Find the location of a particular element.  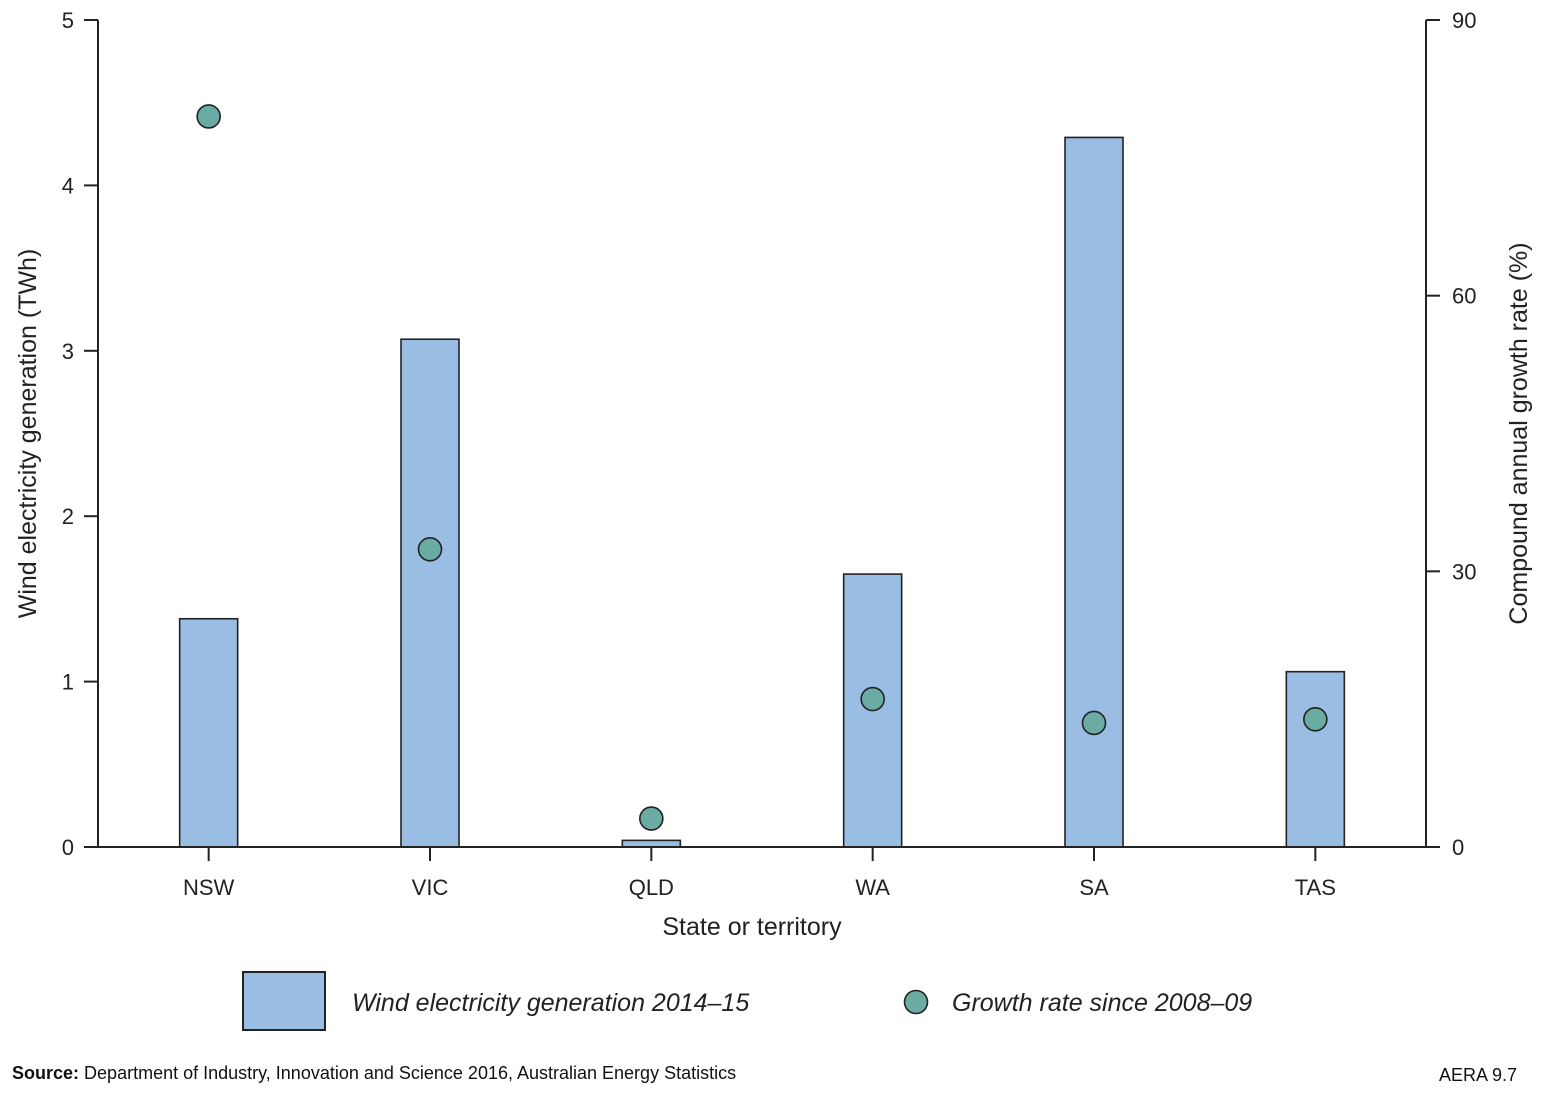

y-tick-label: 1 is located at coordinates (68, 682).